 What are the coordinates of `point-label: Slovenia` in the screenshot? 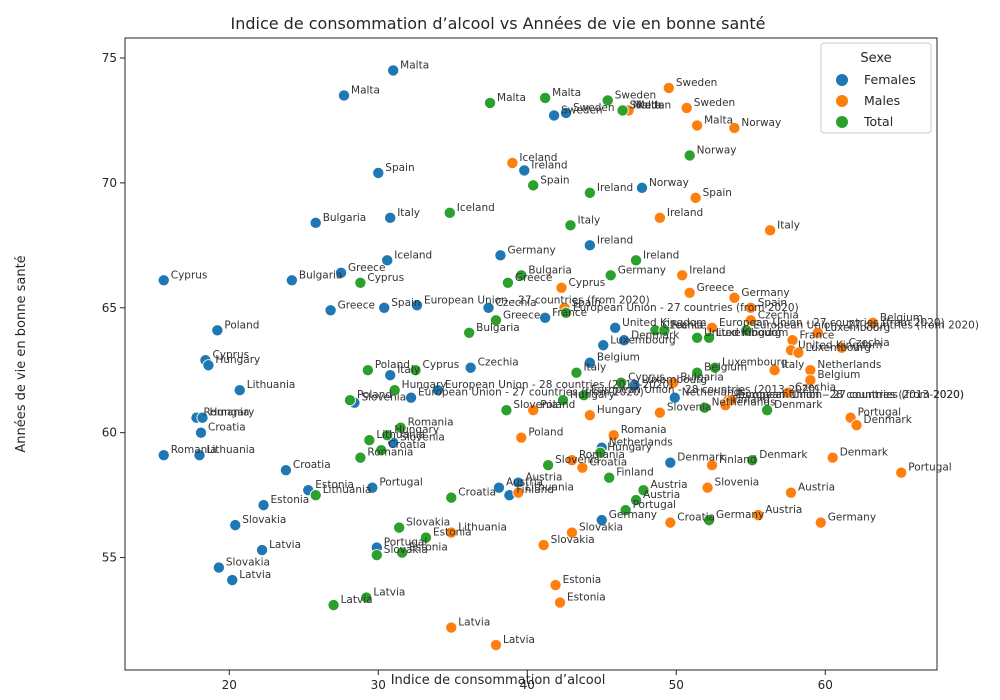 It's located at (422, 438).